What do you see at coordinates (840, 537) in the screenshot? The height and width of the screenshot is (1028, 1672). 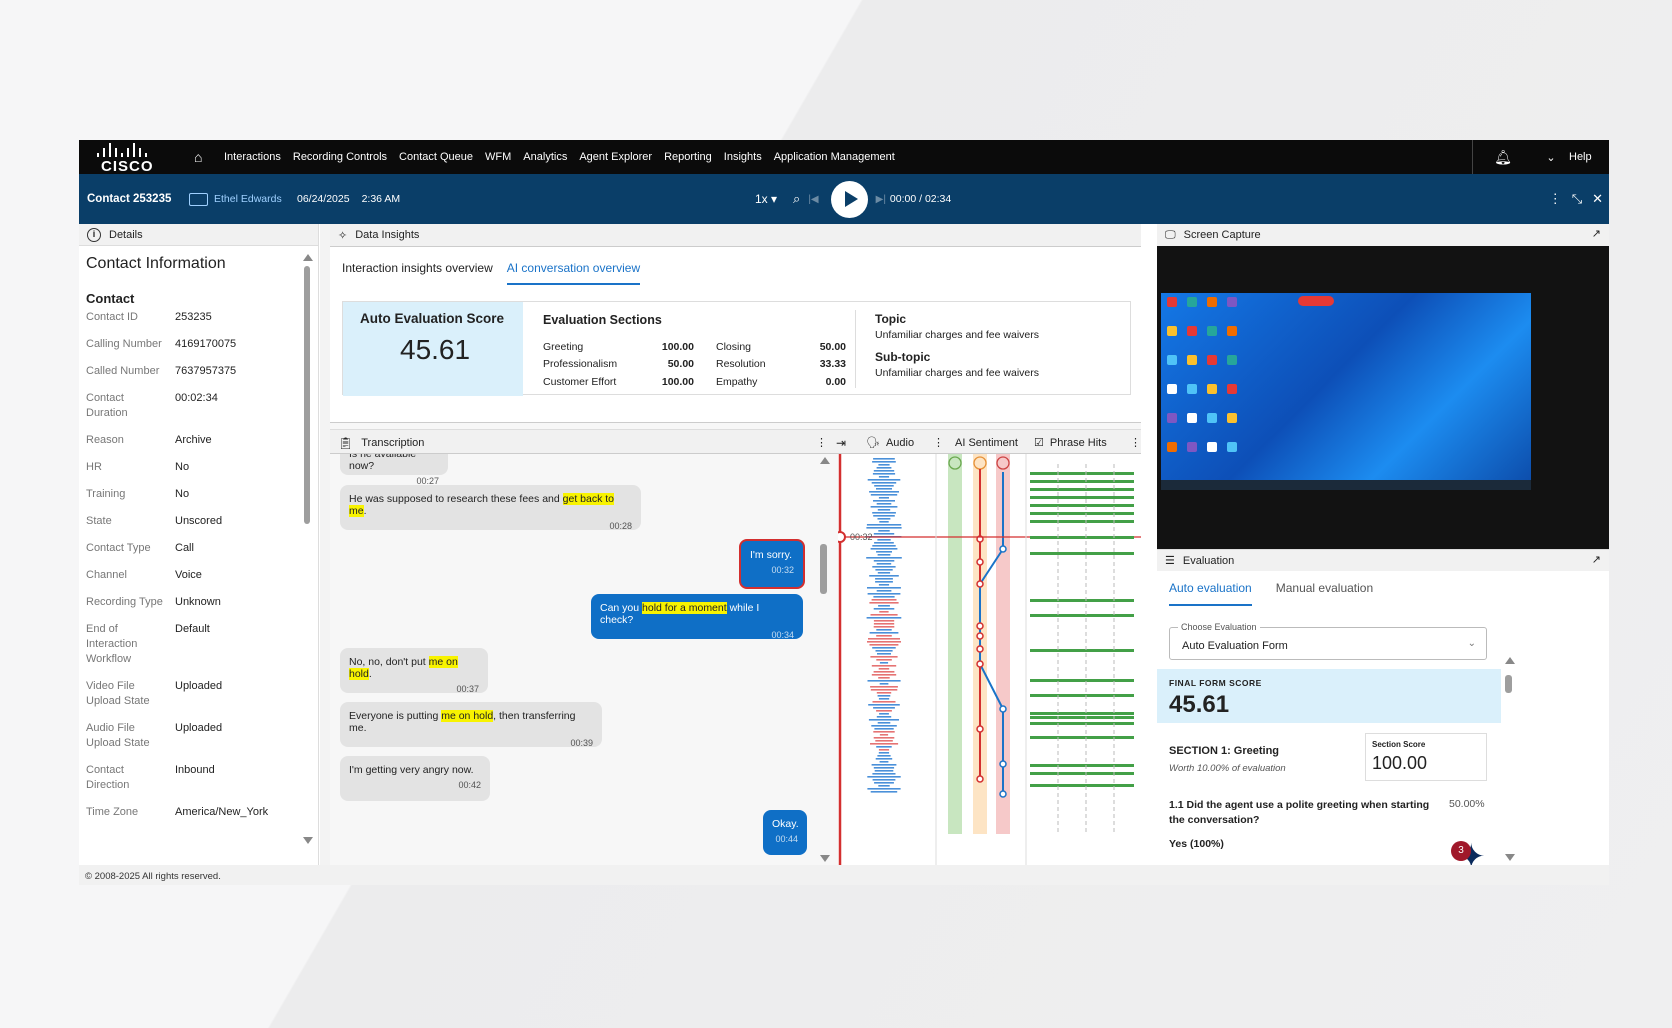 I see `cursor-handle` at bounding box center [840, 537].